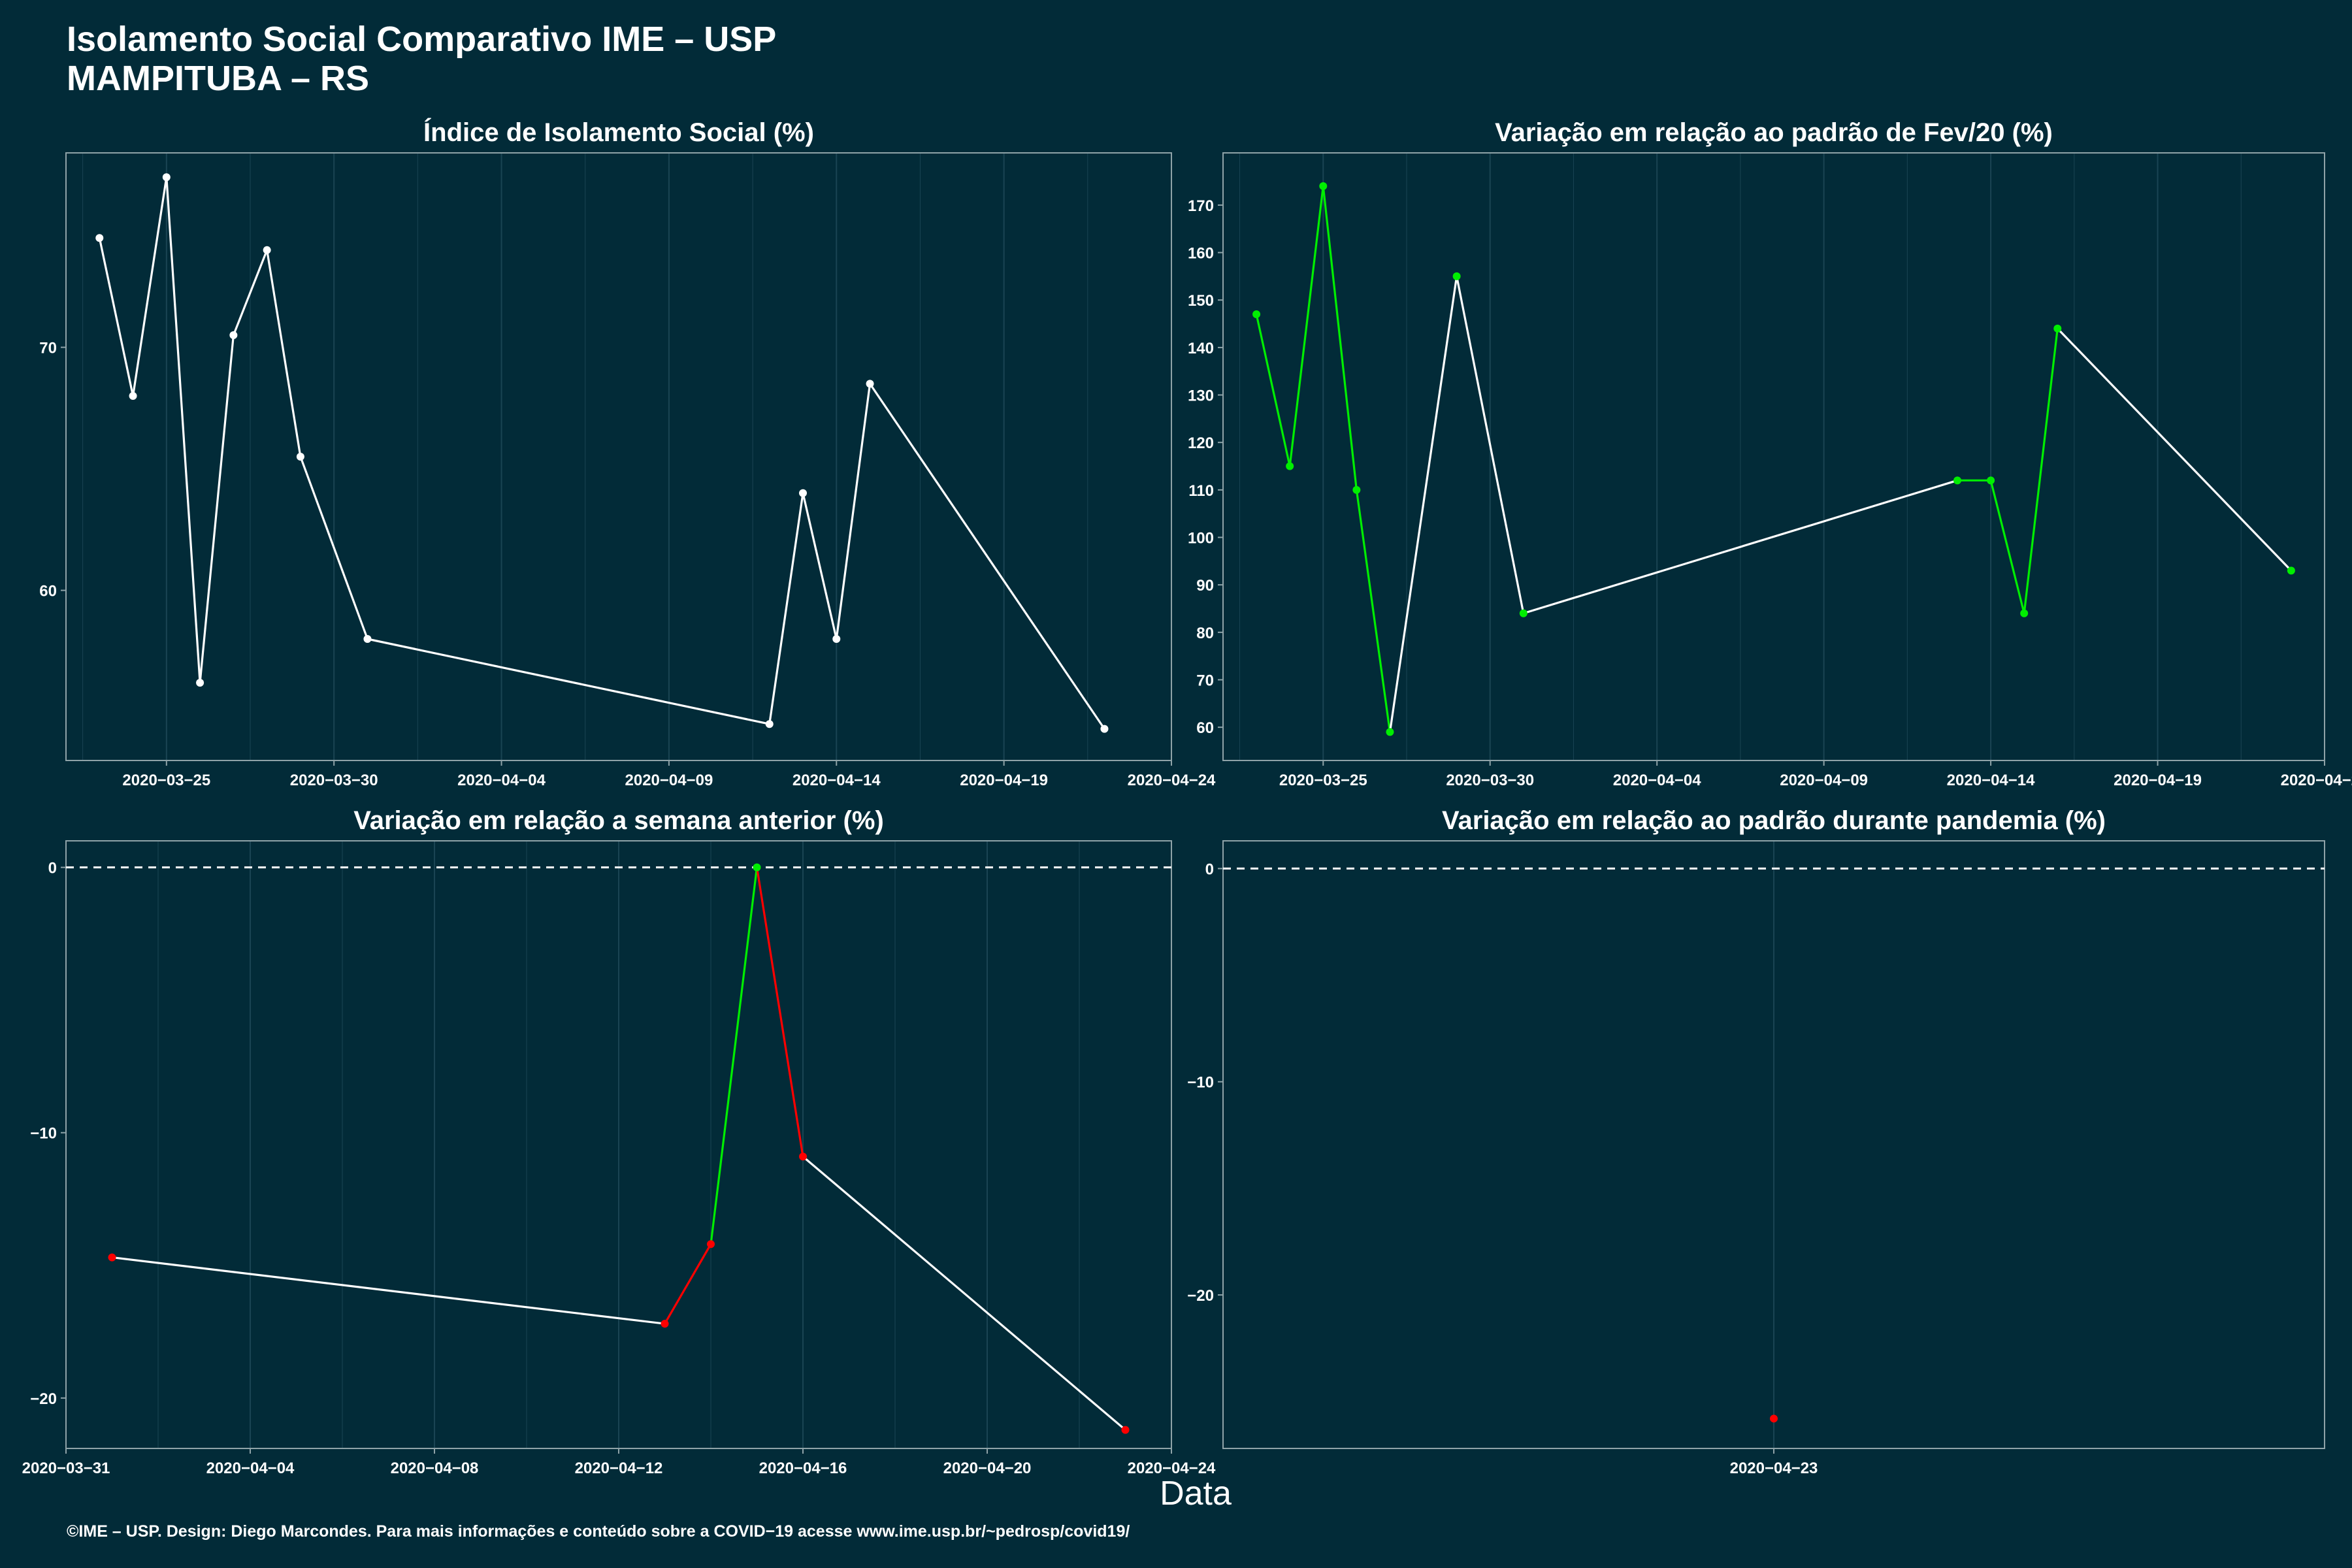 This screenshot has width=2352, height=1568. Describe the element at coordinates (1201, 443) in the screenshot. I see `y-tick-label: 120` at that location.